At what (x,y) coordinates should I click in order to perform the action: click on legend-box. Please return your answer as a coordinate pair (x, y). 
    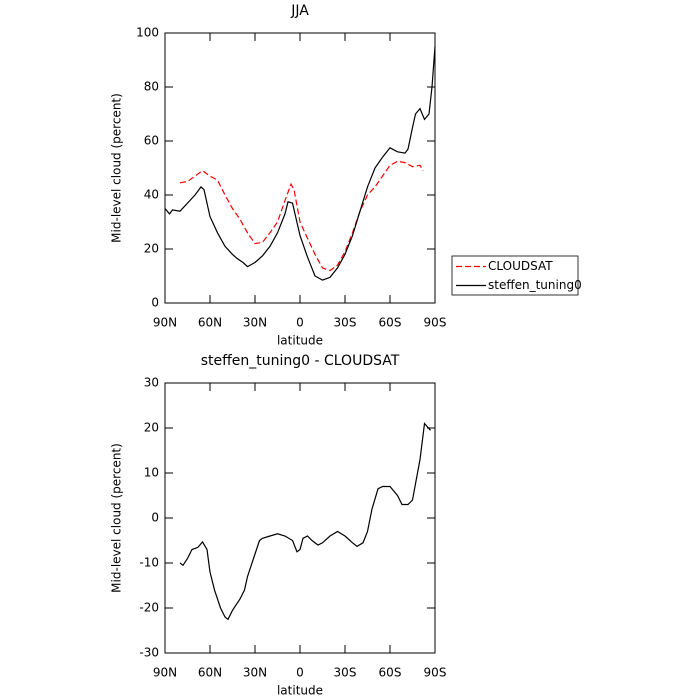
    Looking at the image, I should click on (515, 275).